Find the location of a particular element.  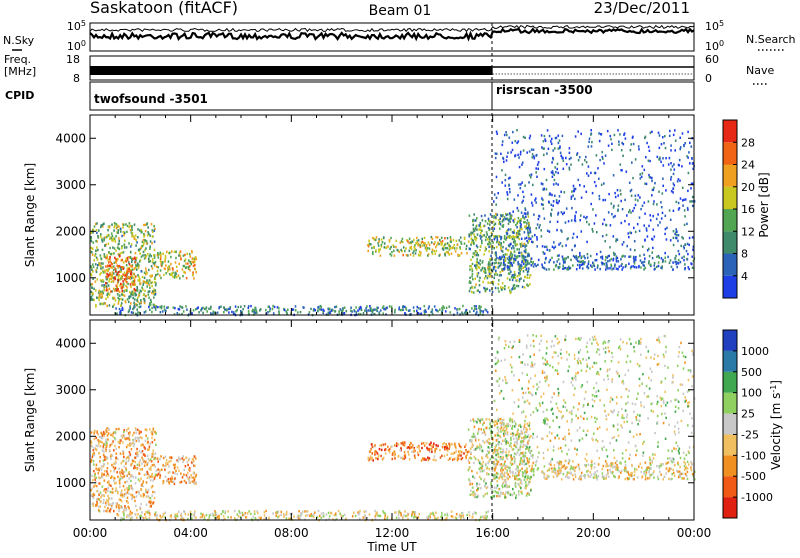

power-colorbar-swatch is located at coordinates (730, 265).